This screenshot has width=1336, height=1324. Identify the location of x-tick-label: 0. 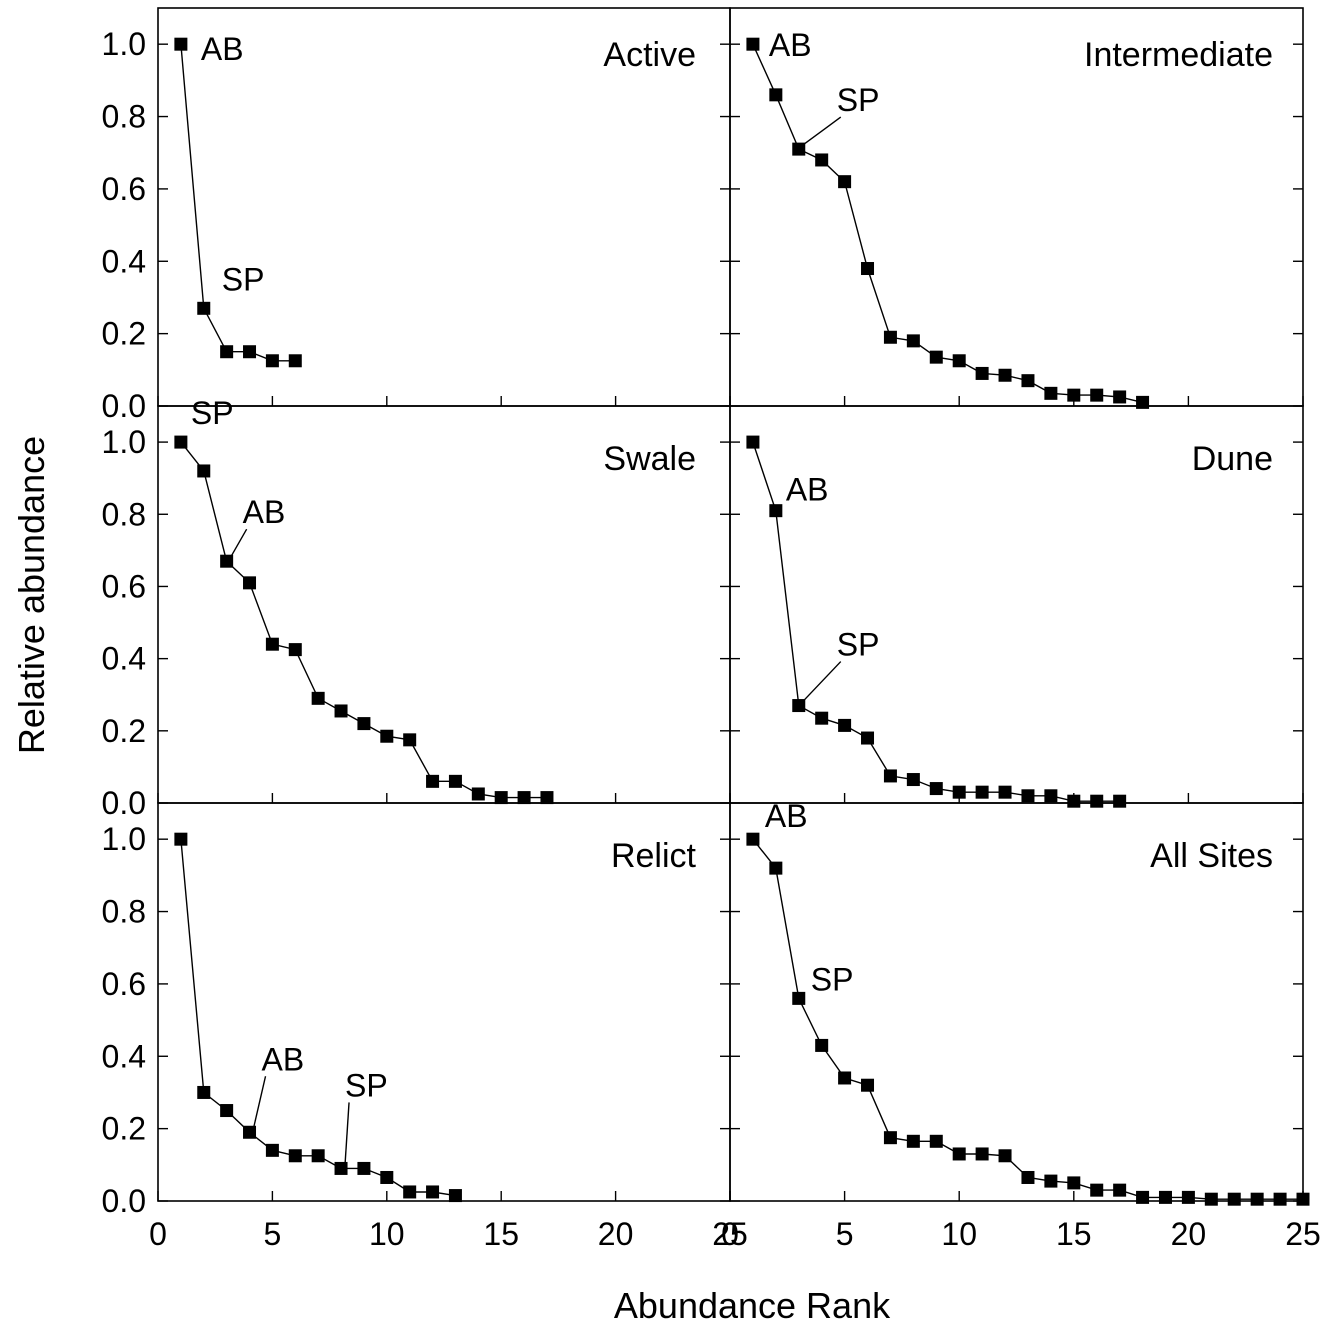
(730, 1234).